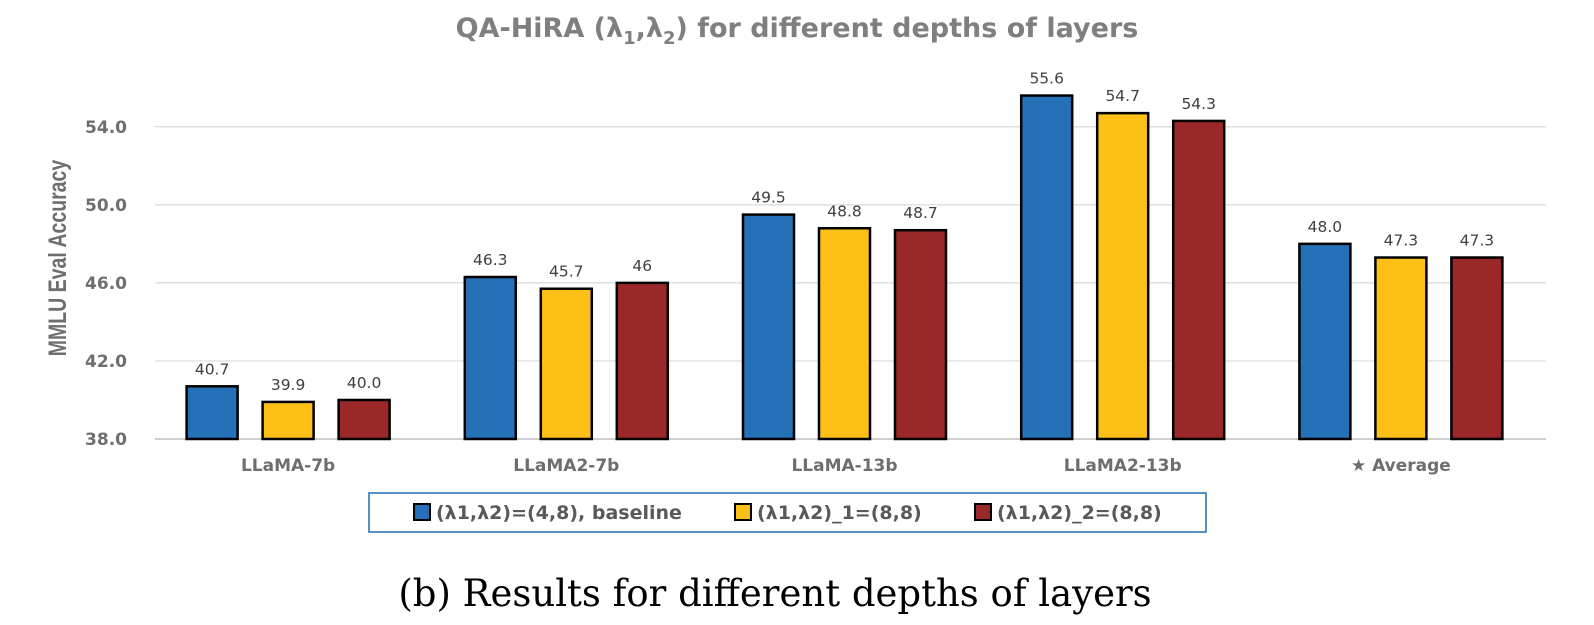  What do you see at coordinates (559, 513) in the screenshot?
I see `legend-label-baseline: (λ1,λ2)=(4,8), baseline` at bounding box center [559, 513].